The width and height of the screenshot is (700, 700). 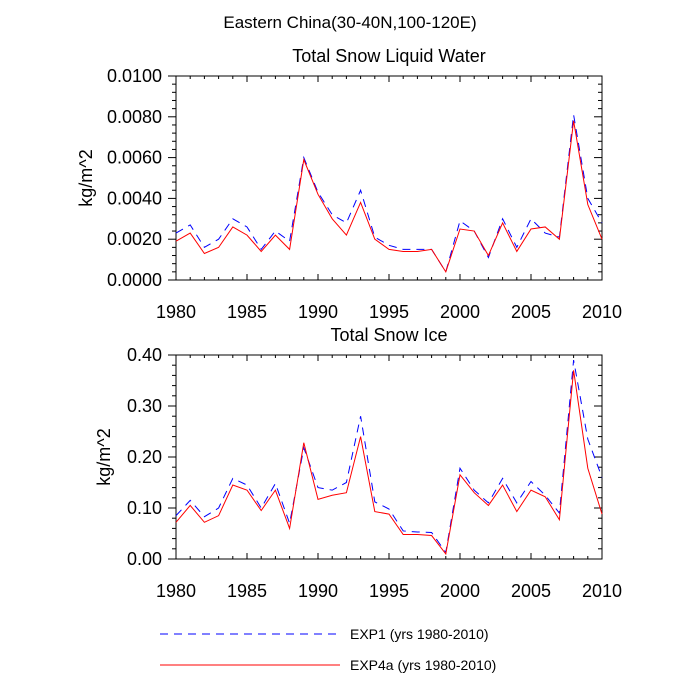 What do you see at coordinates (423, 665) in the screenshot?
I see `legend-label-exp4a: EXP4a (yrs 1980-2010)` at bounding box center [423, 665].